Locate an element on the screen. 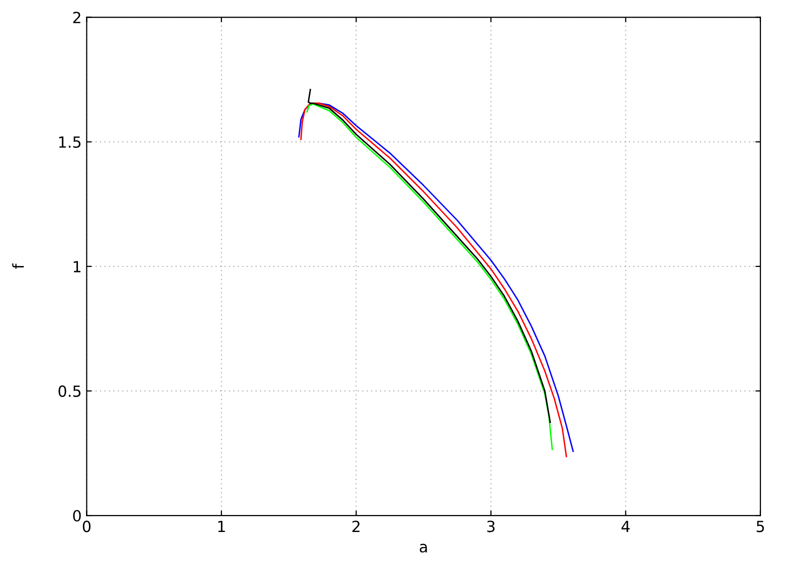 The width and height of the screenshot is (788, 576). x-axis-title: a is located at coordinates (423, 548).